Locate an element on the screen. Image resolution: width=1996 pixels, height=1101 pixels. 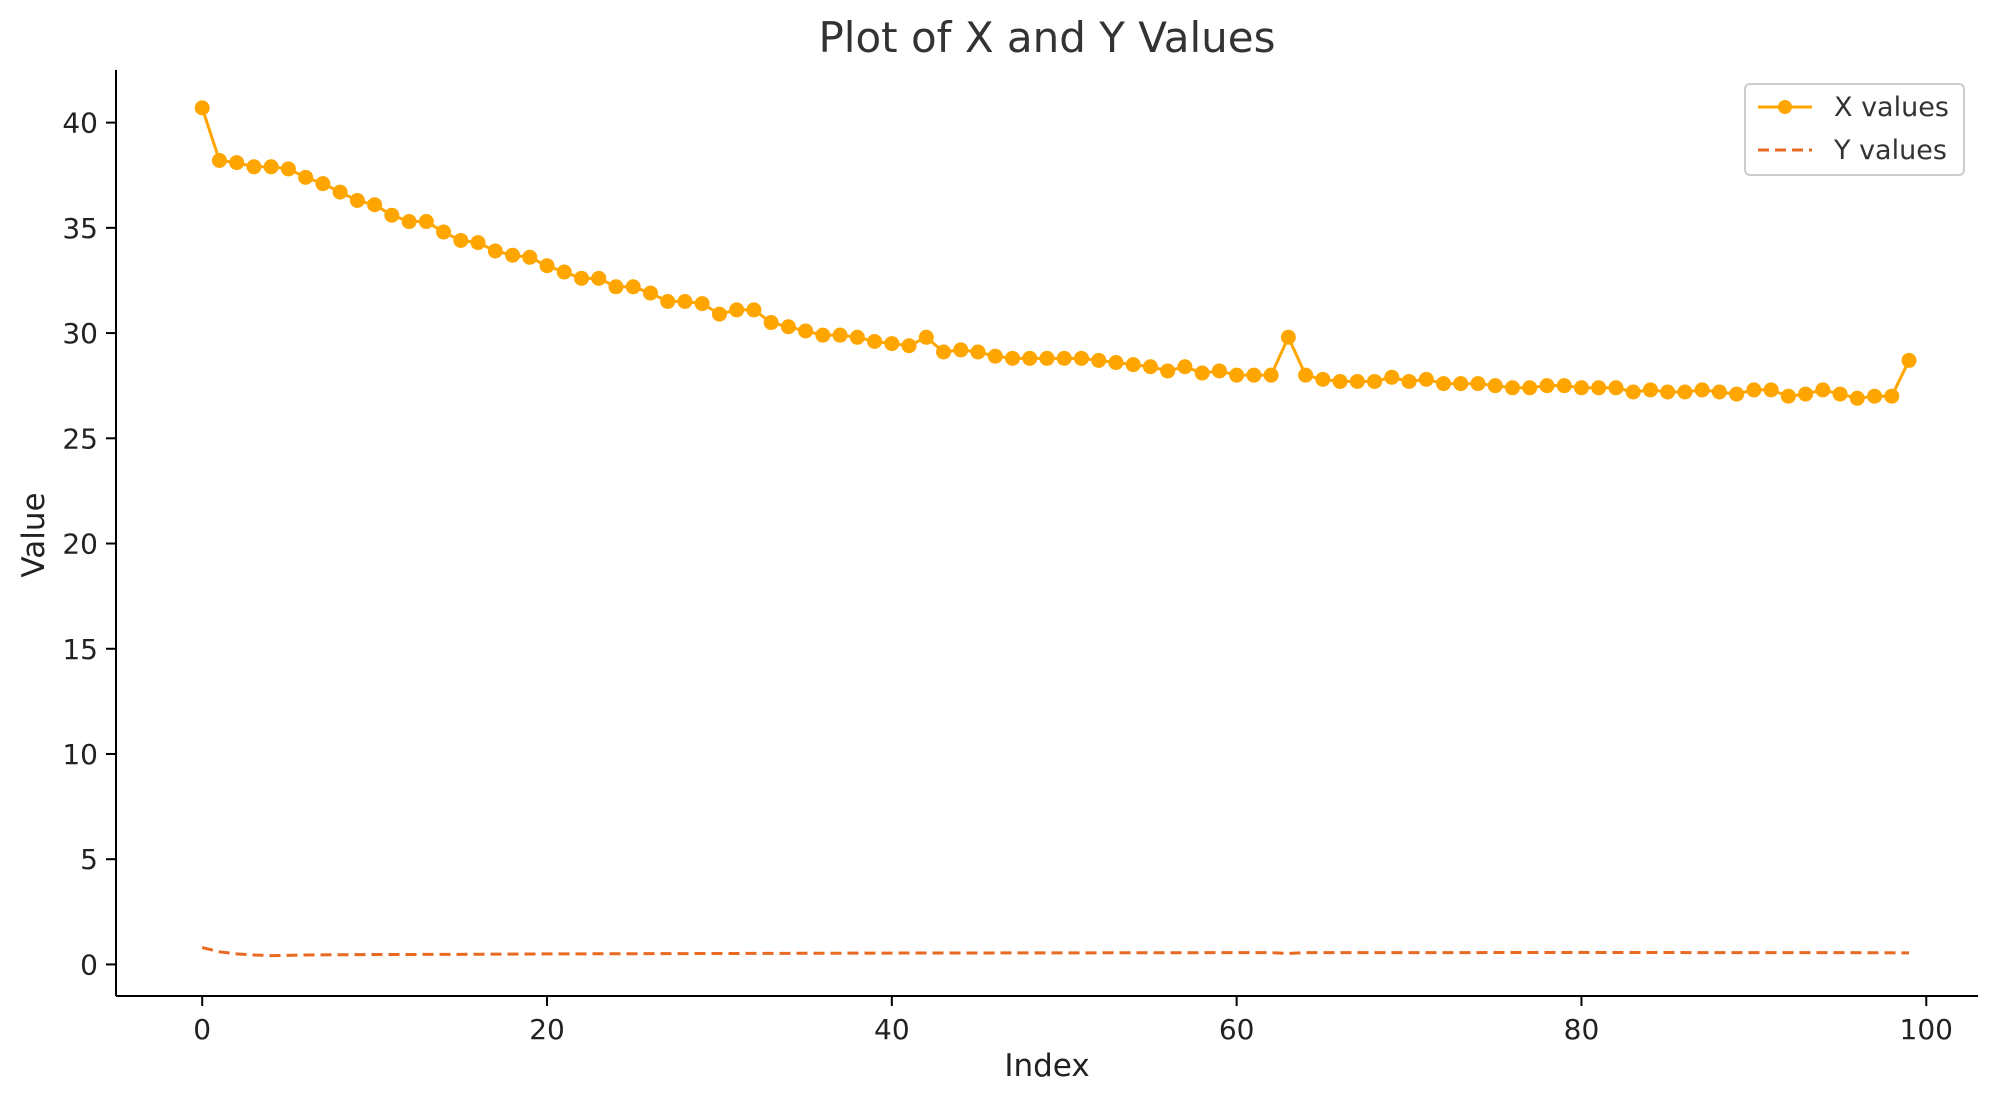
chart-title: Plot of X and Y Values is located at coordinates (1046, 37).